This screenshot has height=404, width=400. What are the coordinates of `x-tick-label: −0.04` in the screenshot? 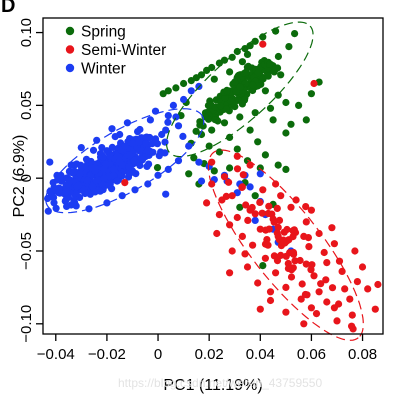 It's located at (56, 354).